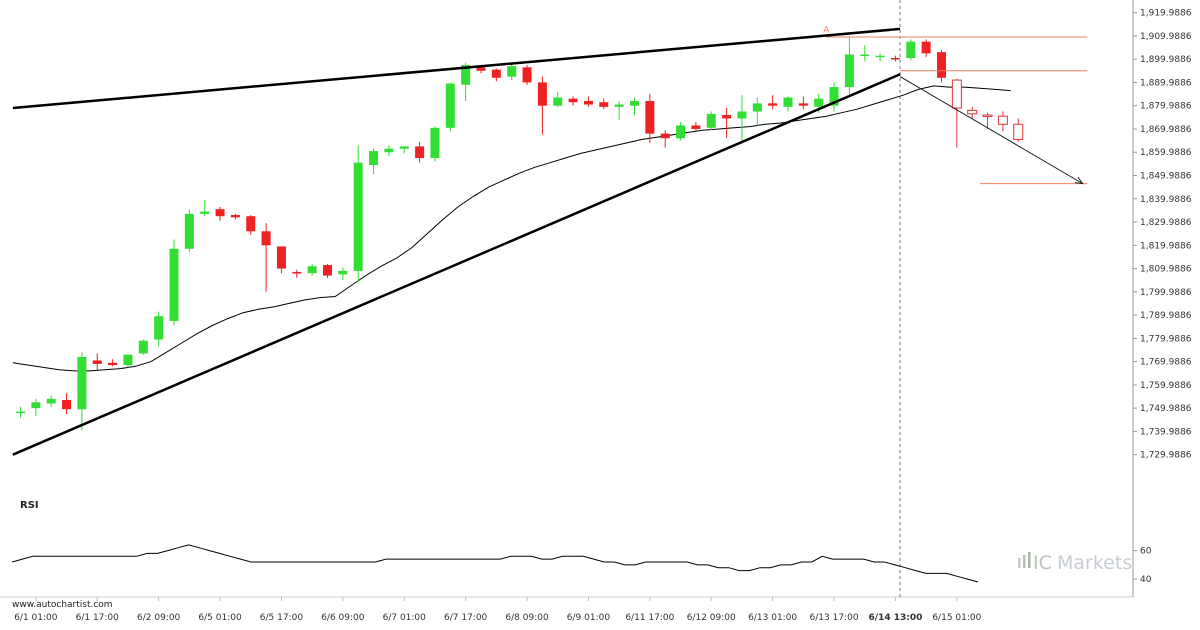  What do you see at coordinates (772, 618) in the screenshot?
I see `x-tick-label: 6/13 01:00` at bounding box center [772, 618].